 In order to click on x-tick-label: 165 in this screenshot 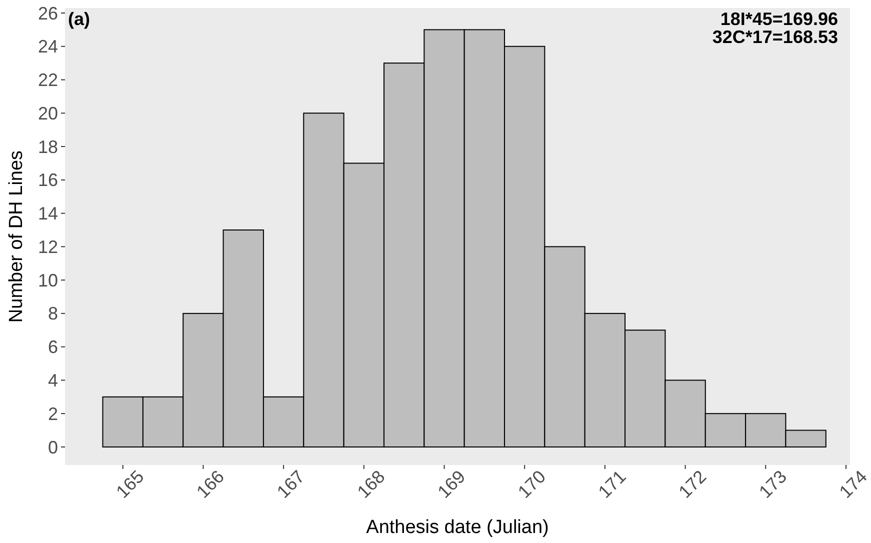, I will do `click(130, 484)`.